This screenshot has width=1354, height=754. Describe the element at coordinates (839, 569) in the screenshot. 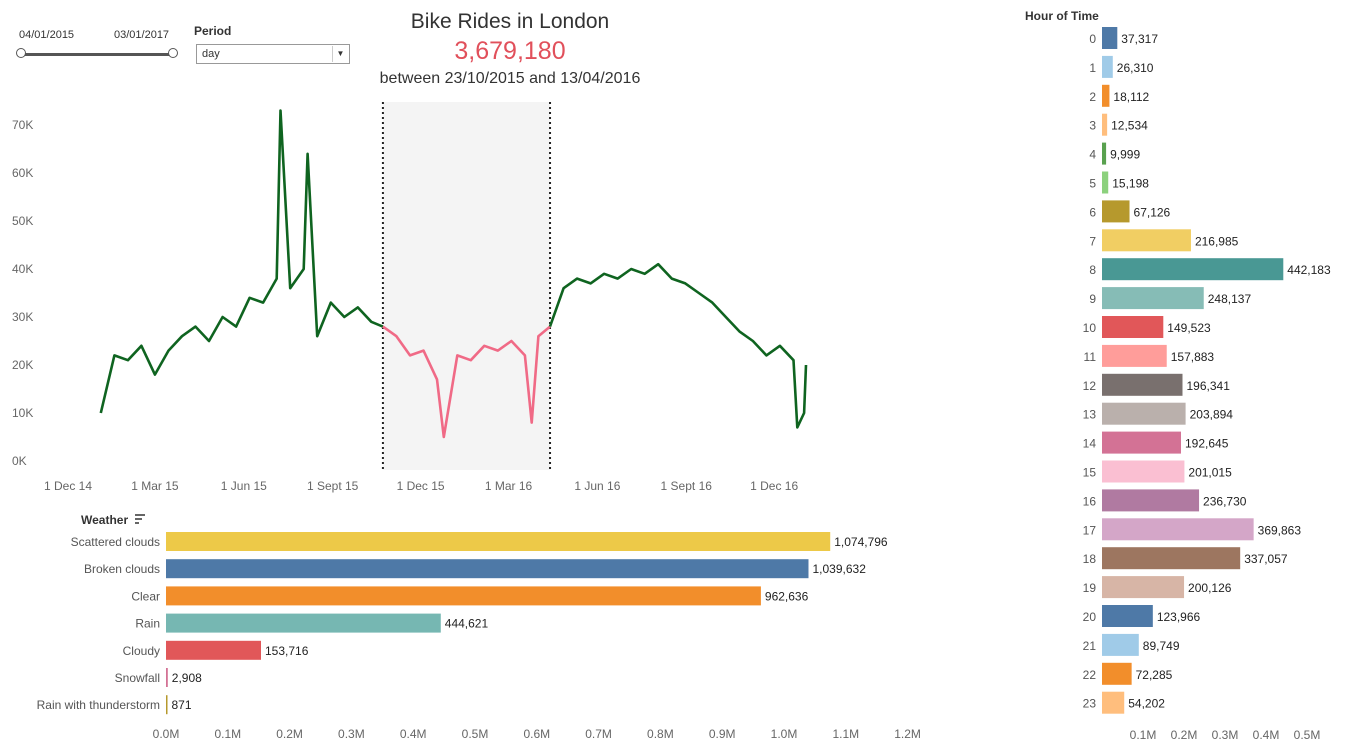

I see `weather-value-label: 1,039,632` at that location.